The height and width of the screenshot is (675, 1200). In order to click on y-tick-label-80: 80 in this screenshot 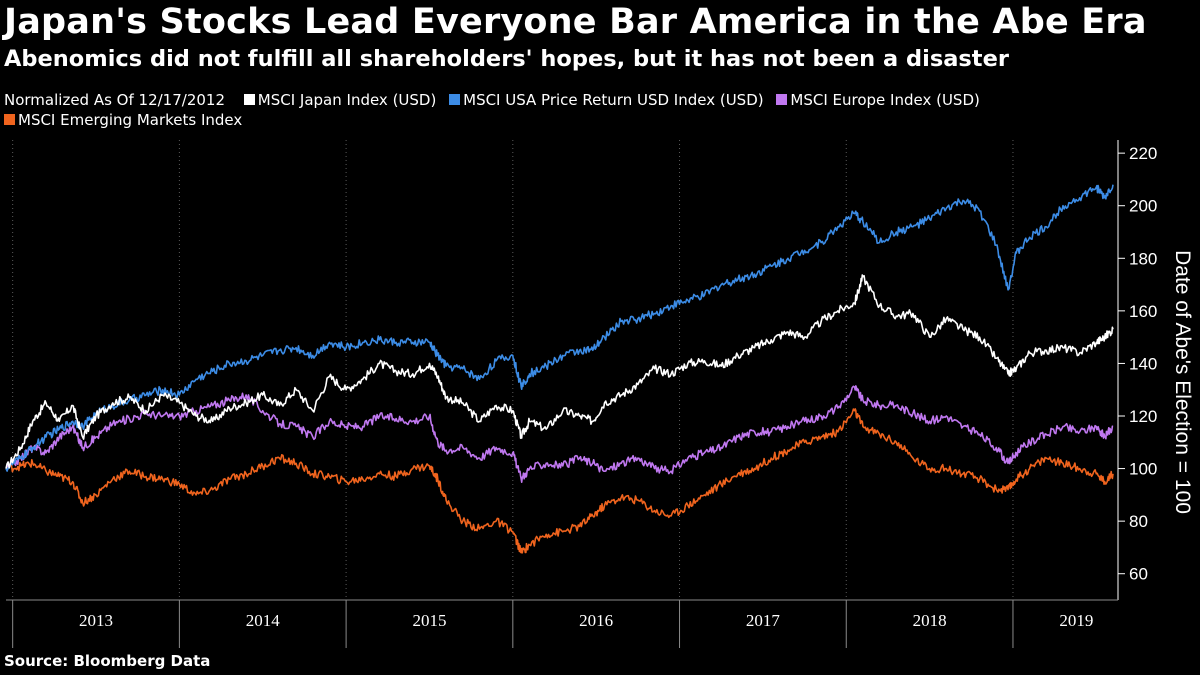, I will do `click(1138, 521)`.